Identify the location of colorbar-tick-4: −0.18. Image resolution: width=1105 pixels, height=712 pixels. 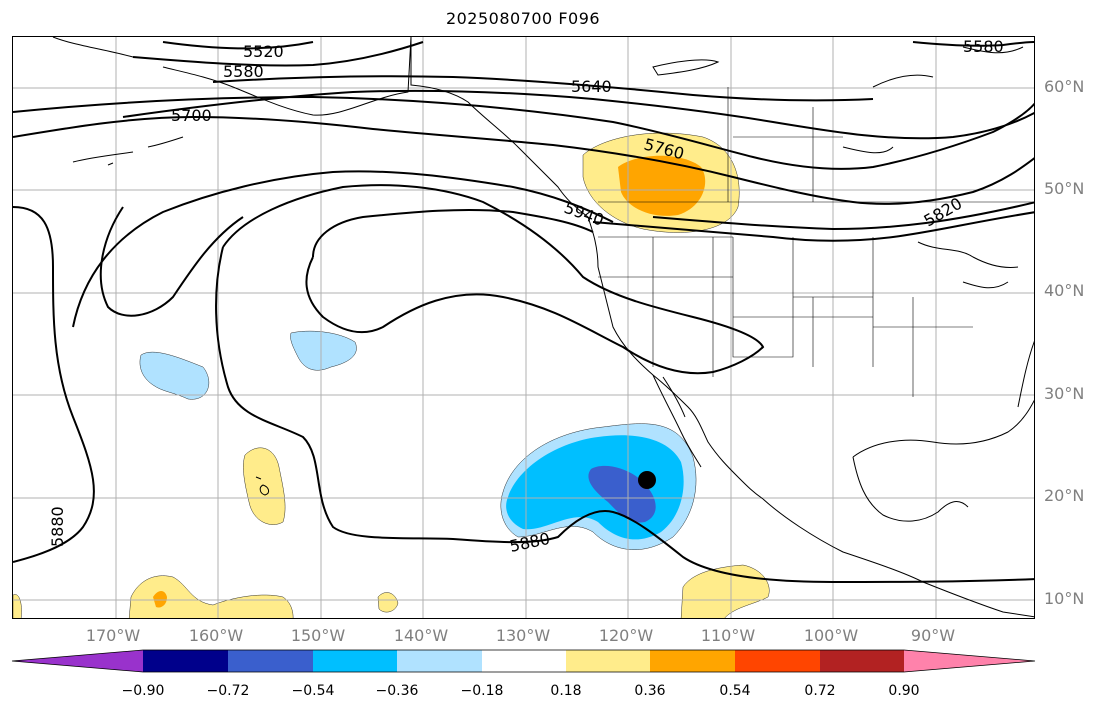
(482, 691).